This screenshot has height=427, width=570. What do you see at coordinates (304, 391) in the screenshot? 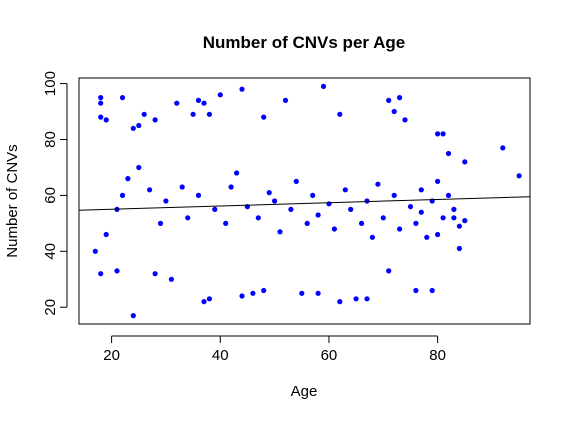
I see `x-axis-label: Age` at bounding box center [304, 391].